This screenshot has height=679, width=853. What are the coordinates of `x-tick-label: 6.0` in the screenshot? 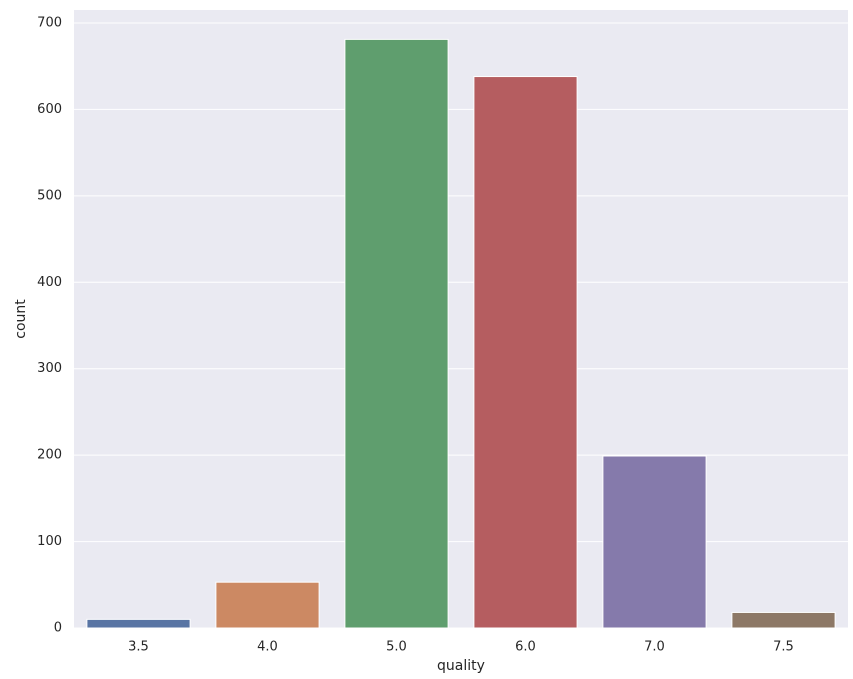 It's located at (525, 647).